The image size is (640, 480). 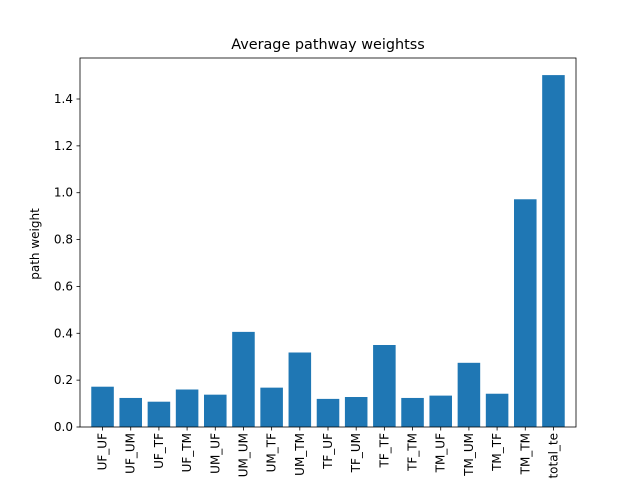 What do you see at coordinates (103, 451) in the screenshot?
I see `x-tick-label: UF_UF` at bounding box center [103, 451].